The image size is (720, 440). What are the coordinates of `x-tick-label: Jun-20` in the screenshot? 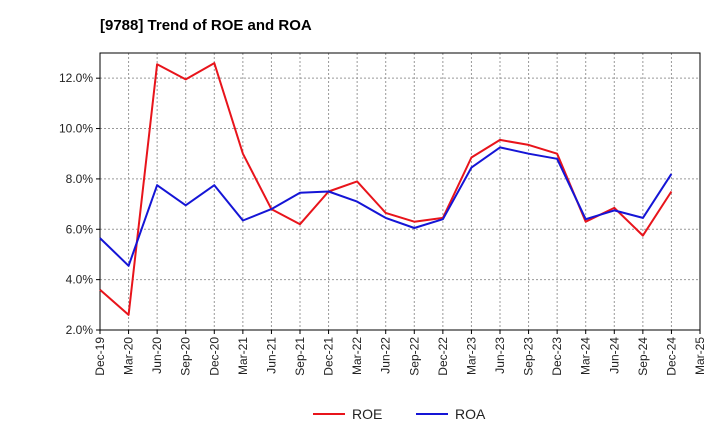 It's located at (157, 355).